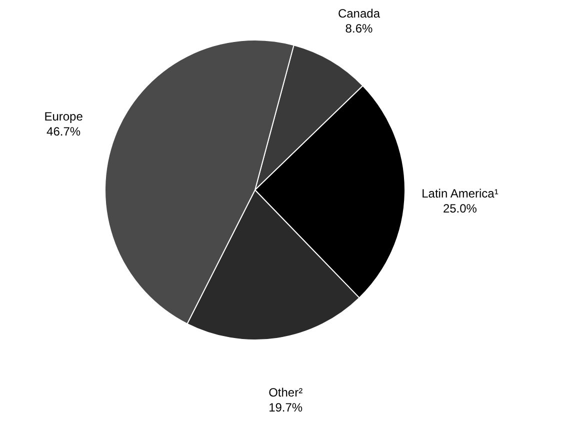  Describe the element at coordinates (285, 393) in the screenshot. I see `slice-label: Other²` at that location.